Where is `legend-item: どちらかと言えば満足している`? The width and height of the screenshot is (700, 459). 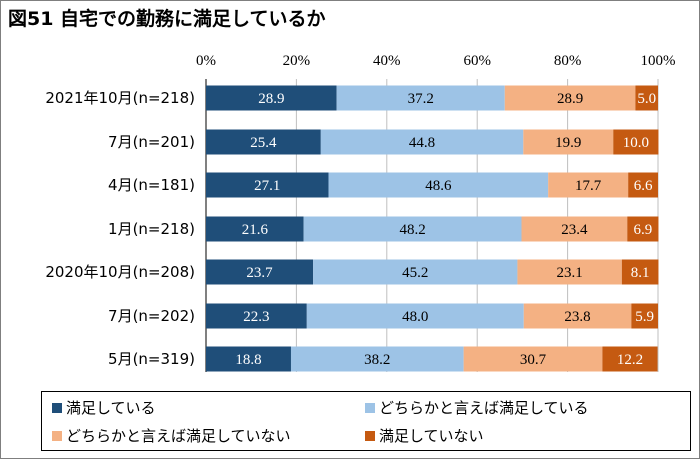
legend-item: どちらかと言えば満足している is located at coordinates (477, 407).